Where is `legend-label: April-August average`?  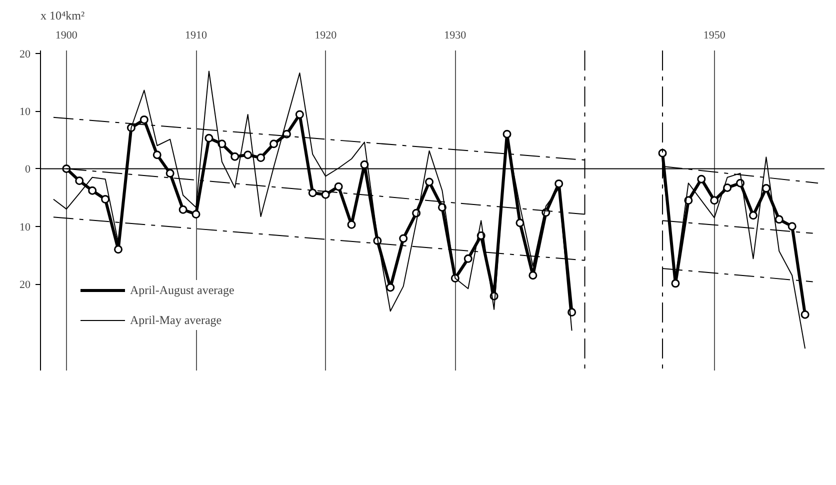 legend-label: April-August average is located at coordinates (182, 290).